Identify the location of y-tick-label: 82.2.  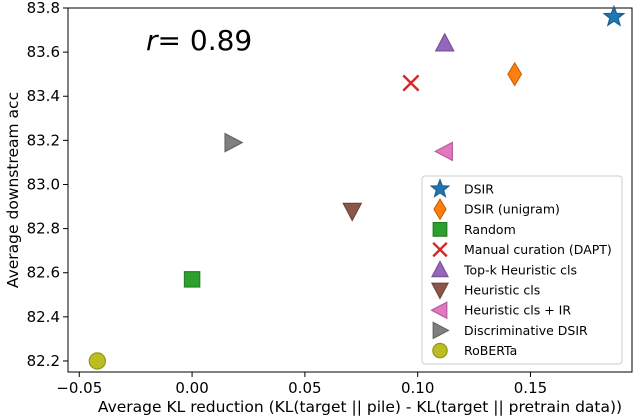
(43, 361).